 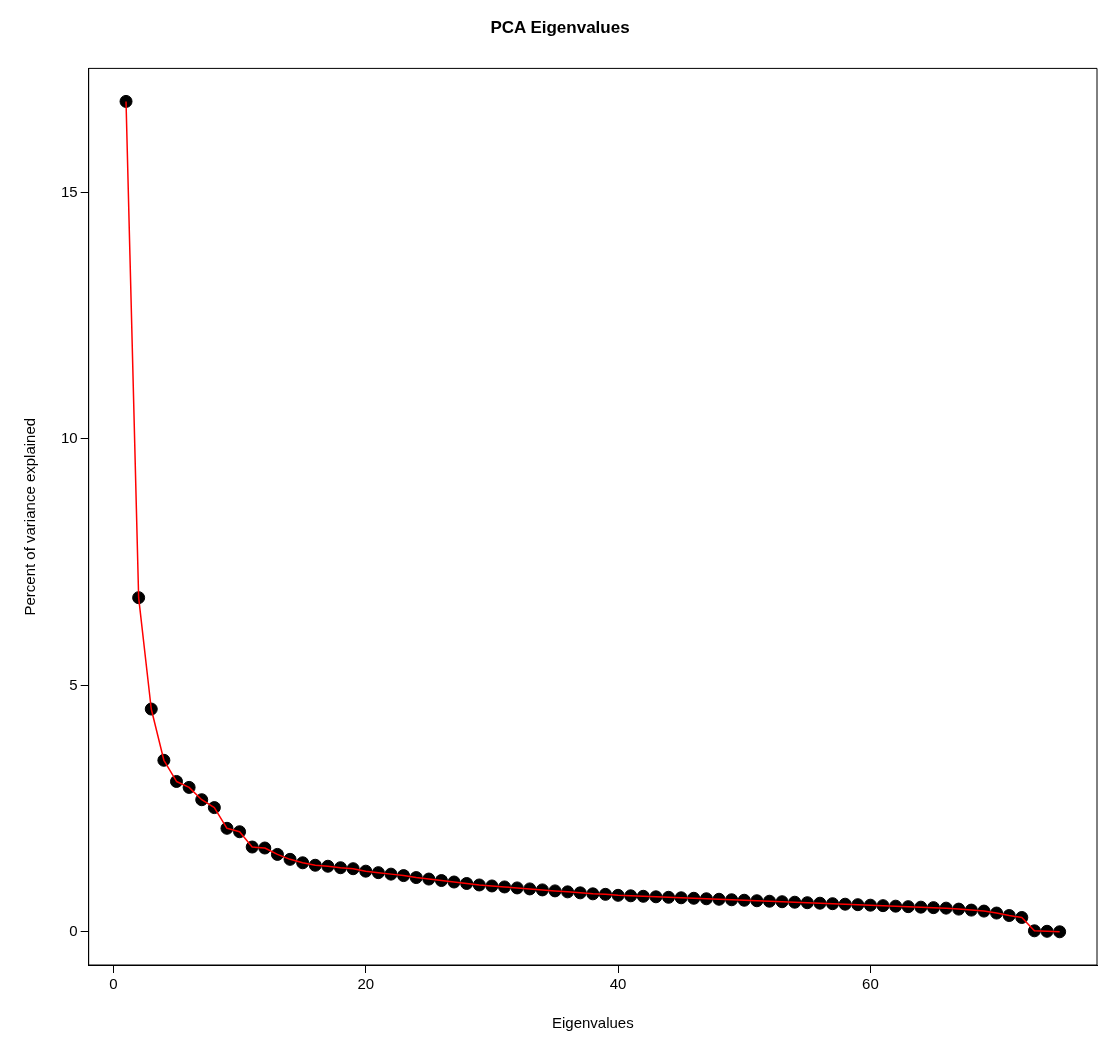 What do you see at coordinates (870, 984) in the screenshot?
I see `x-tick-label: 60` at bounding box center [870, 984].